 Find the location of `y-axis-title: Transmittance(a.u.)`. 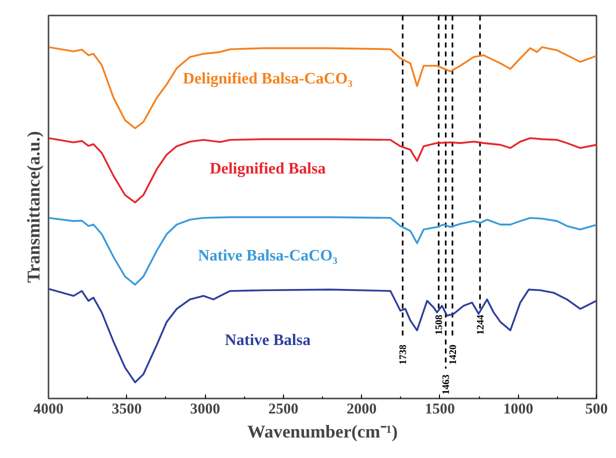

y-axis-title: Transmittance(a.u.) is located at coordinates (34, 207).